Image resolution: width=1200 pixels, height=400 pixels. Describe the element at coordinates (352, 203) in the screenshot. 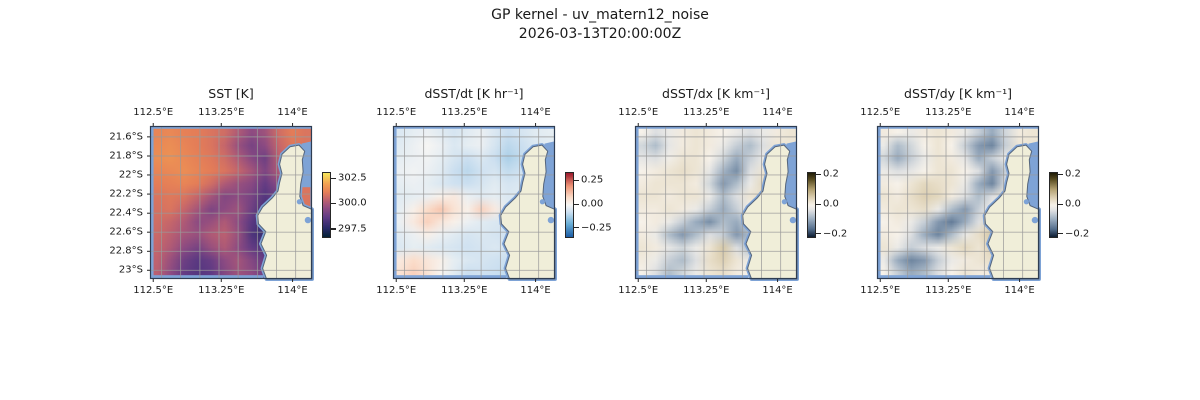

I see `colorbar-tick-label: 300.0` at that location.